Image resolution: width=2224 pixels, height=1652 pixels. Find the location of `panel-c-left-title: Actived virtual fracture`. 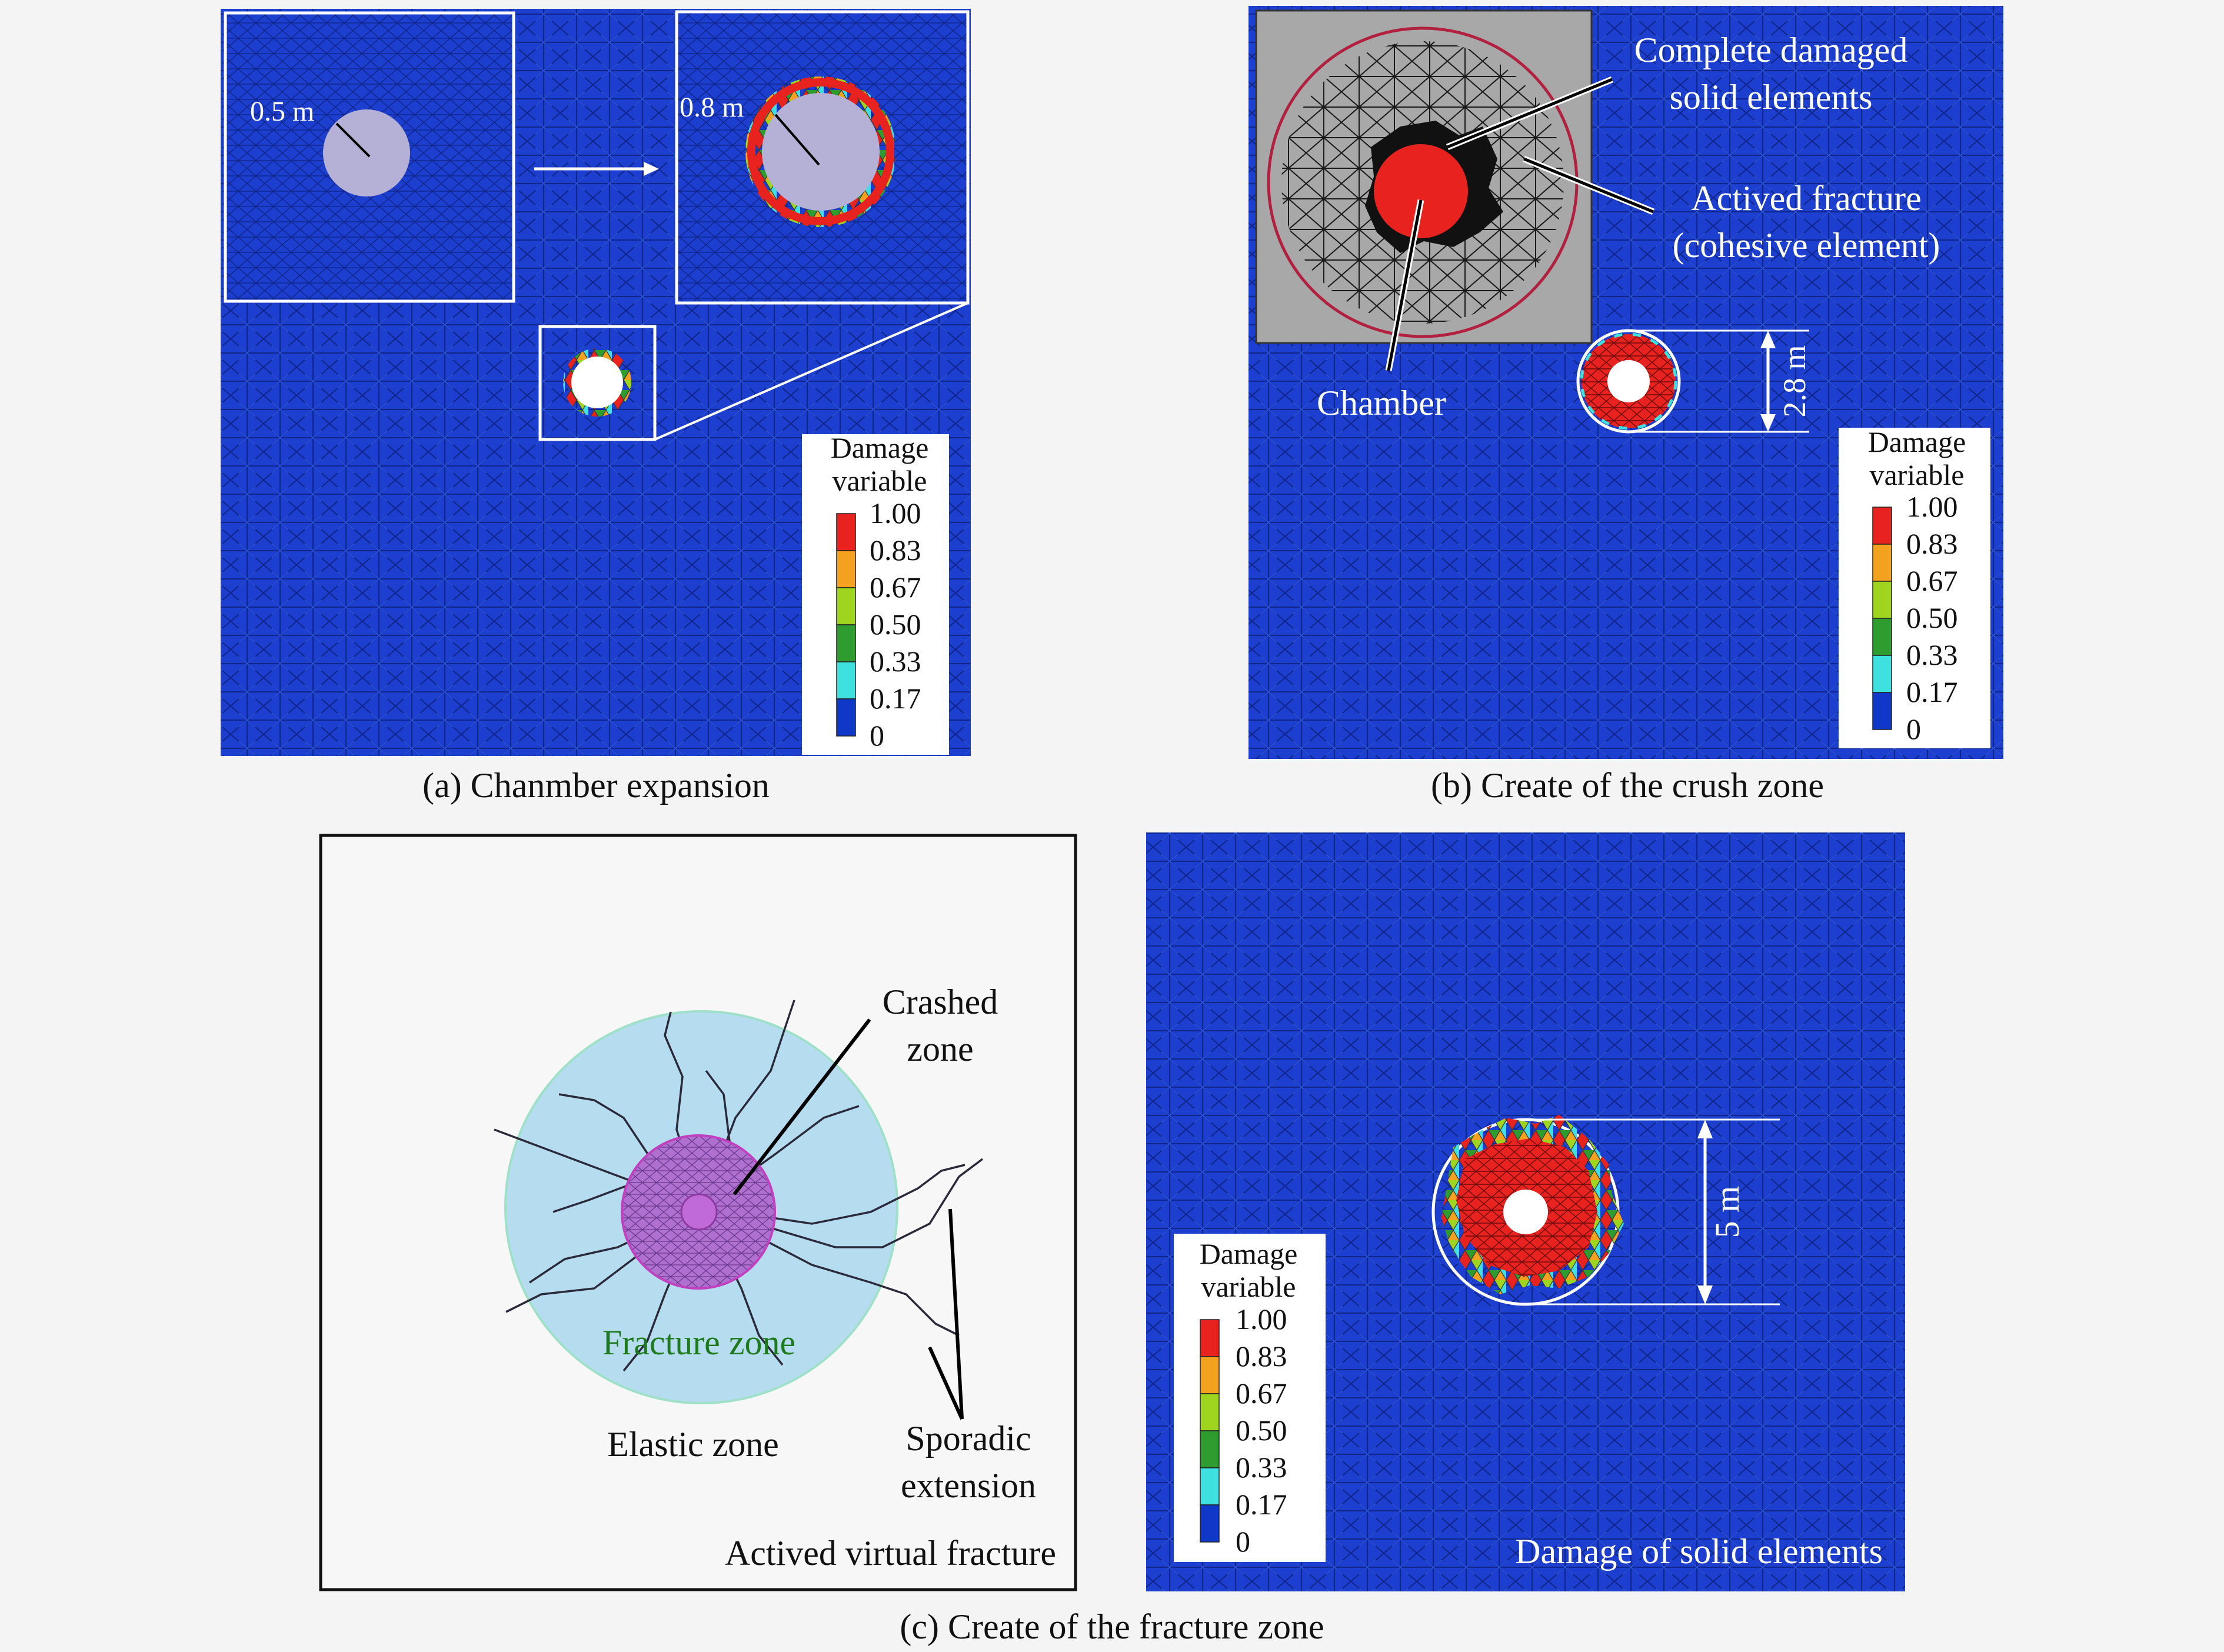

panel-c-left-title: Actived virtual fracture is located at coordinates (890, 1553).